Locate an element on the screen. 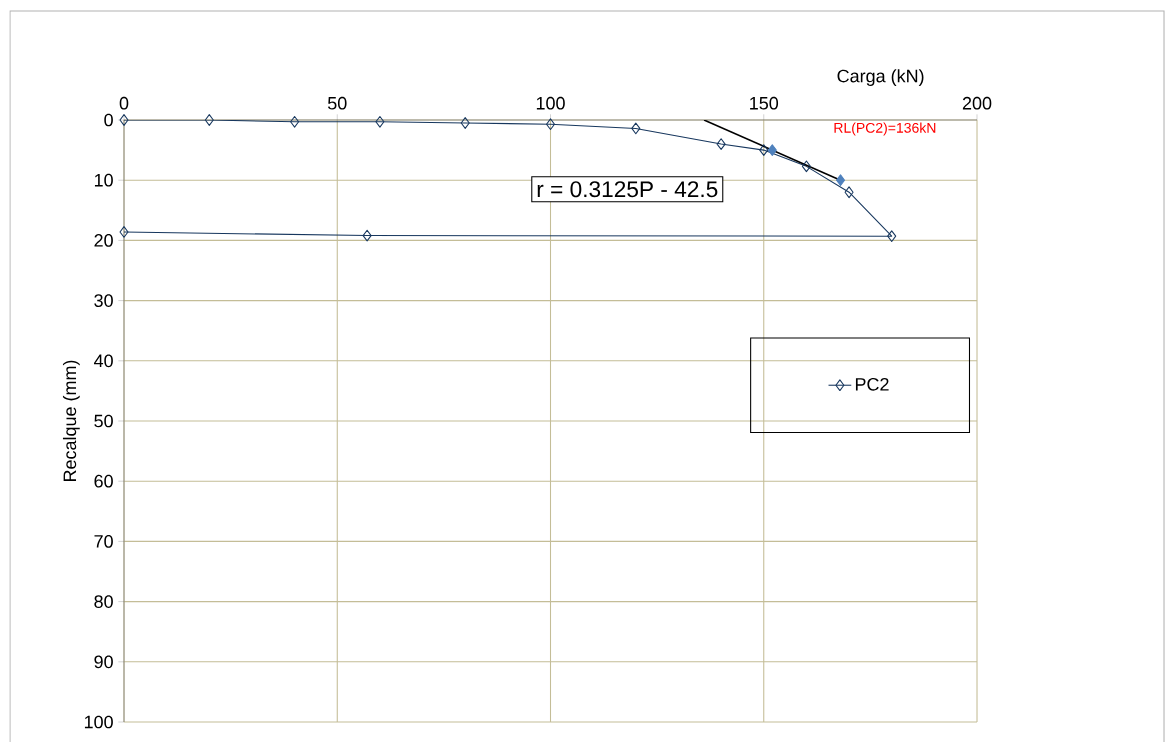 The height and width of the screenshot is (742, 1169). y-tick-label: 100 is located at coordinates (98, 722).